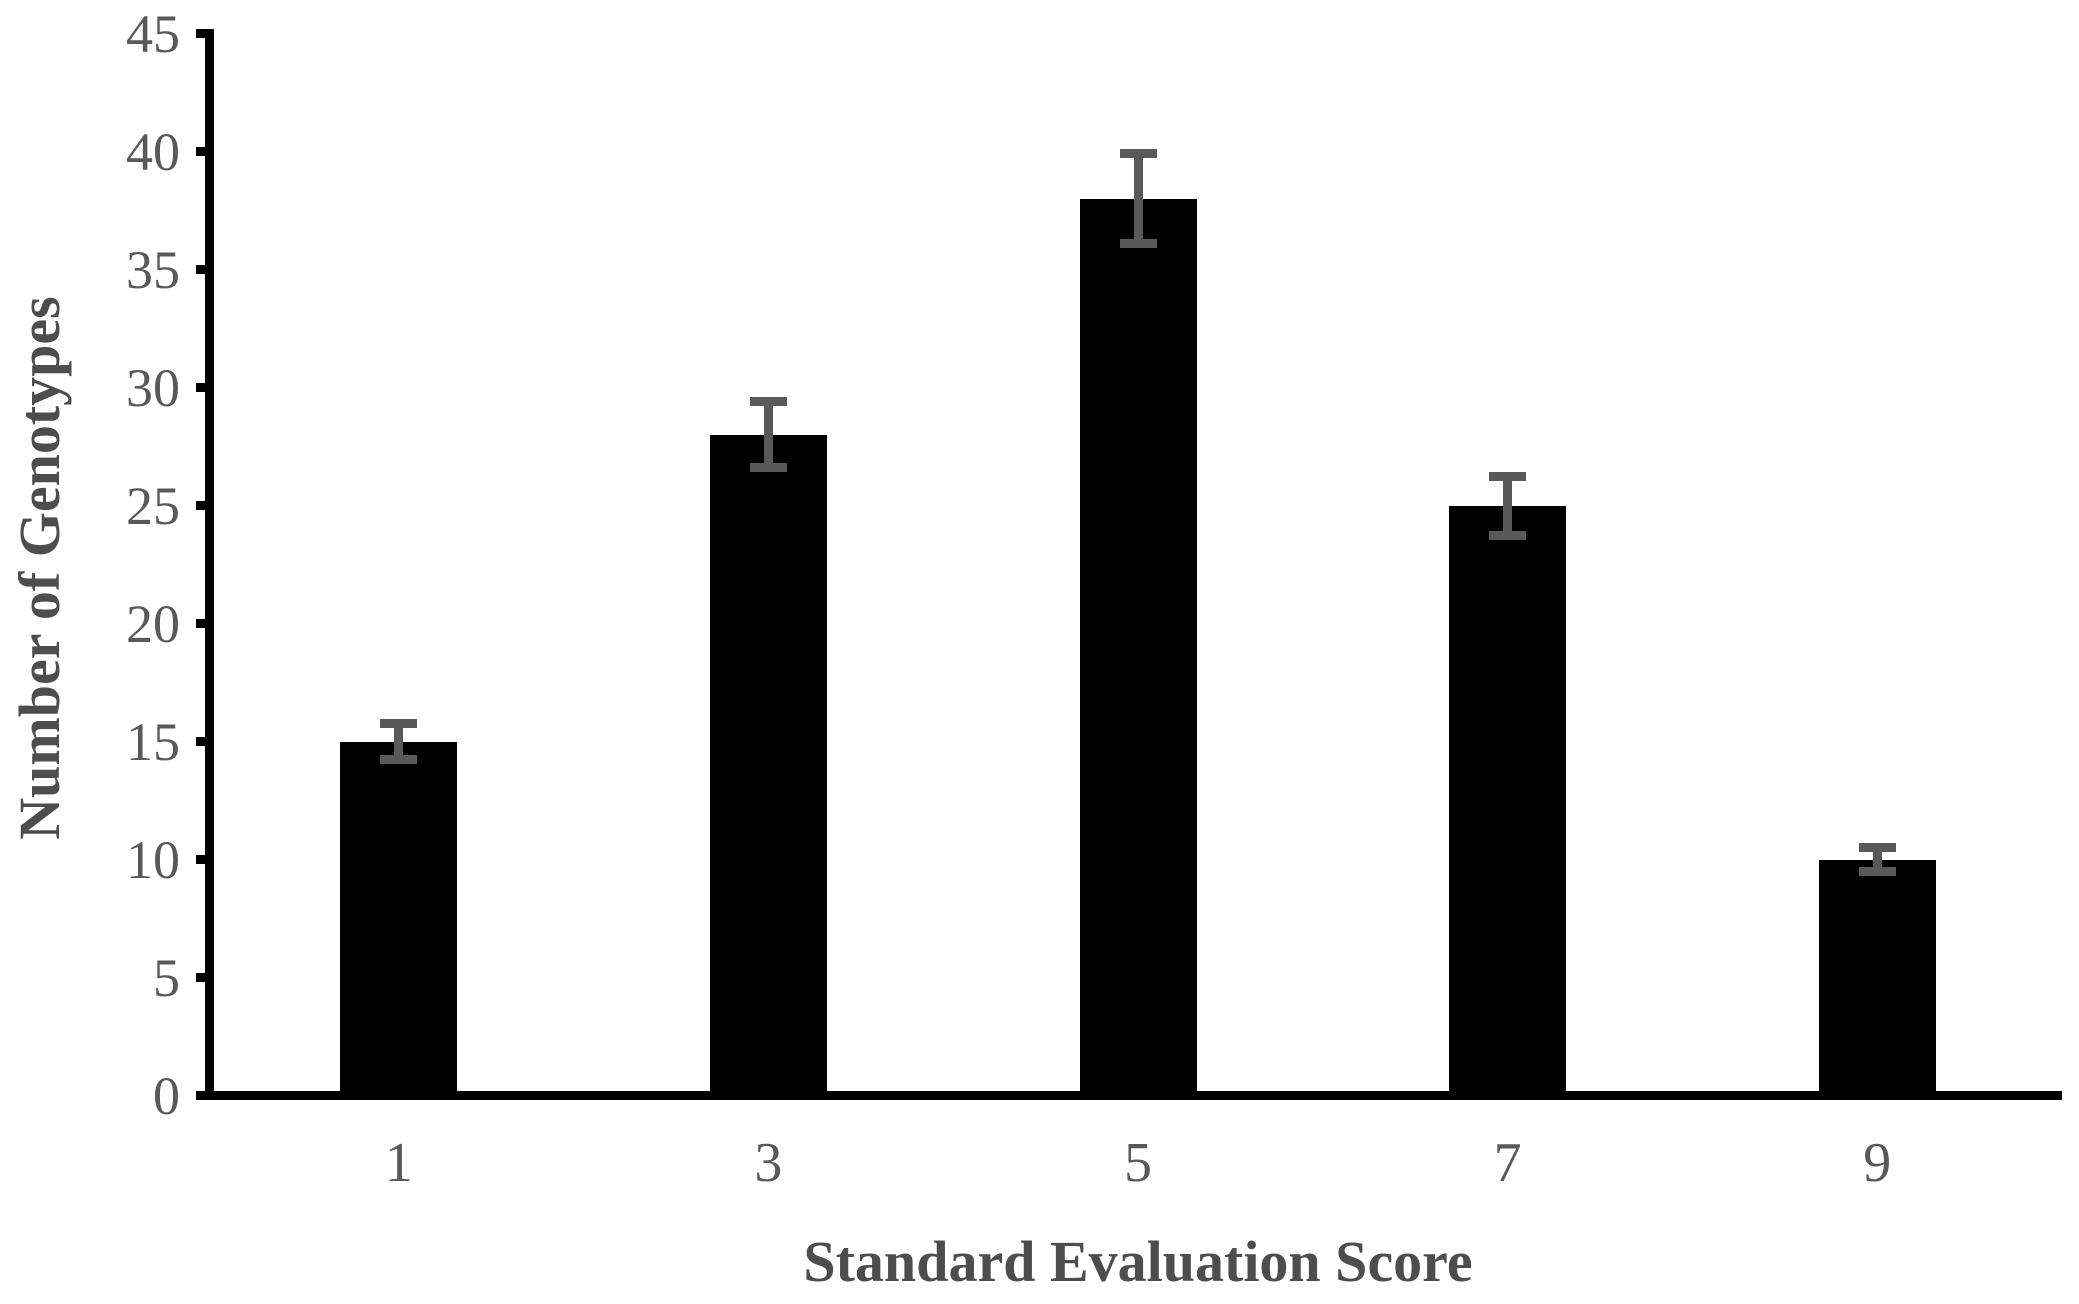  What do you see at coordinates (1138, 1261) in the screenshot?
I see `x-axis-title: Standard Evaluation Score` at bounding box center [1138, 1261].